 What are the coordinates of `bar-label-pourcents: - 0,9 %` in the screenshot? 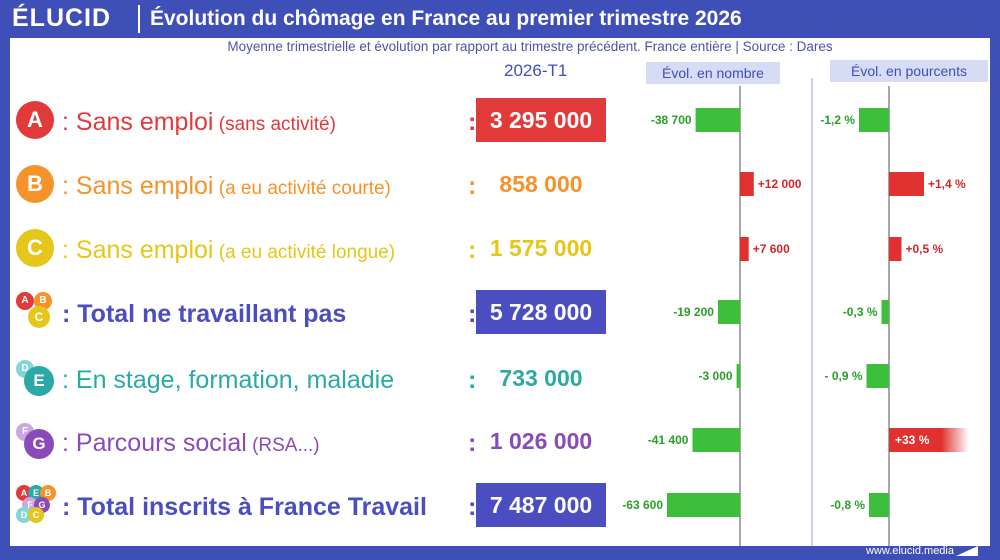 It's located at (843, 376).